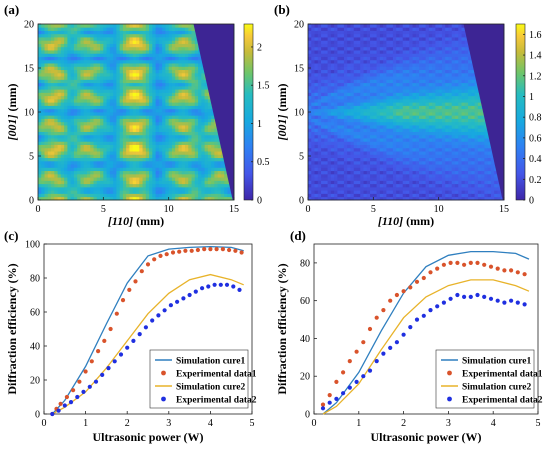  What do you see at coordinates (282, 328) in the screenshot?
I see `y-axis-label: Diffraction efficiency (%)` at bounding box center [282, 328].